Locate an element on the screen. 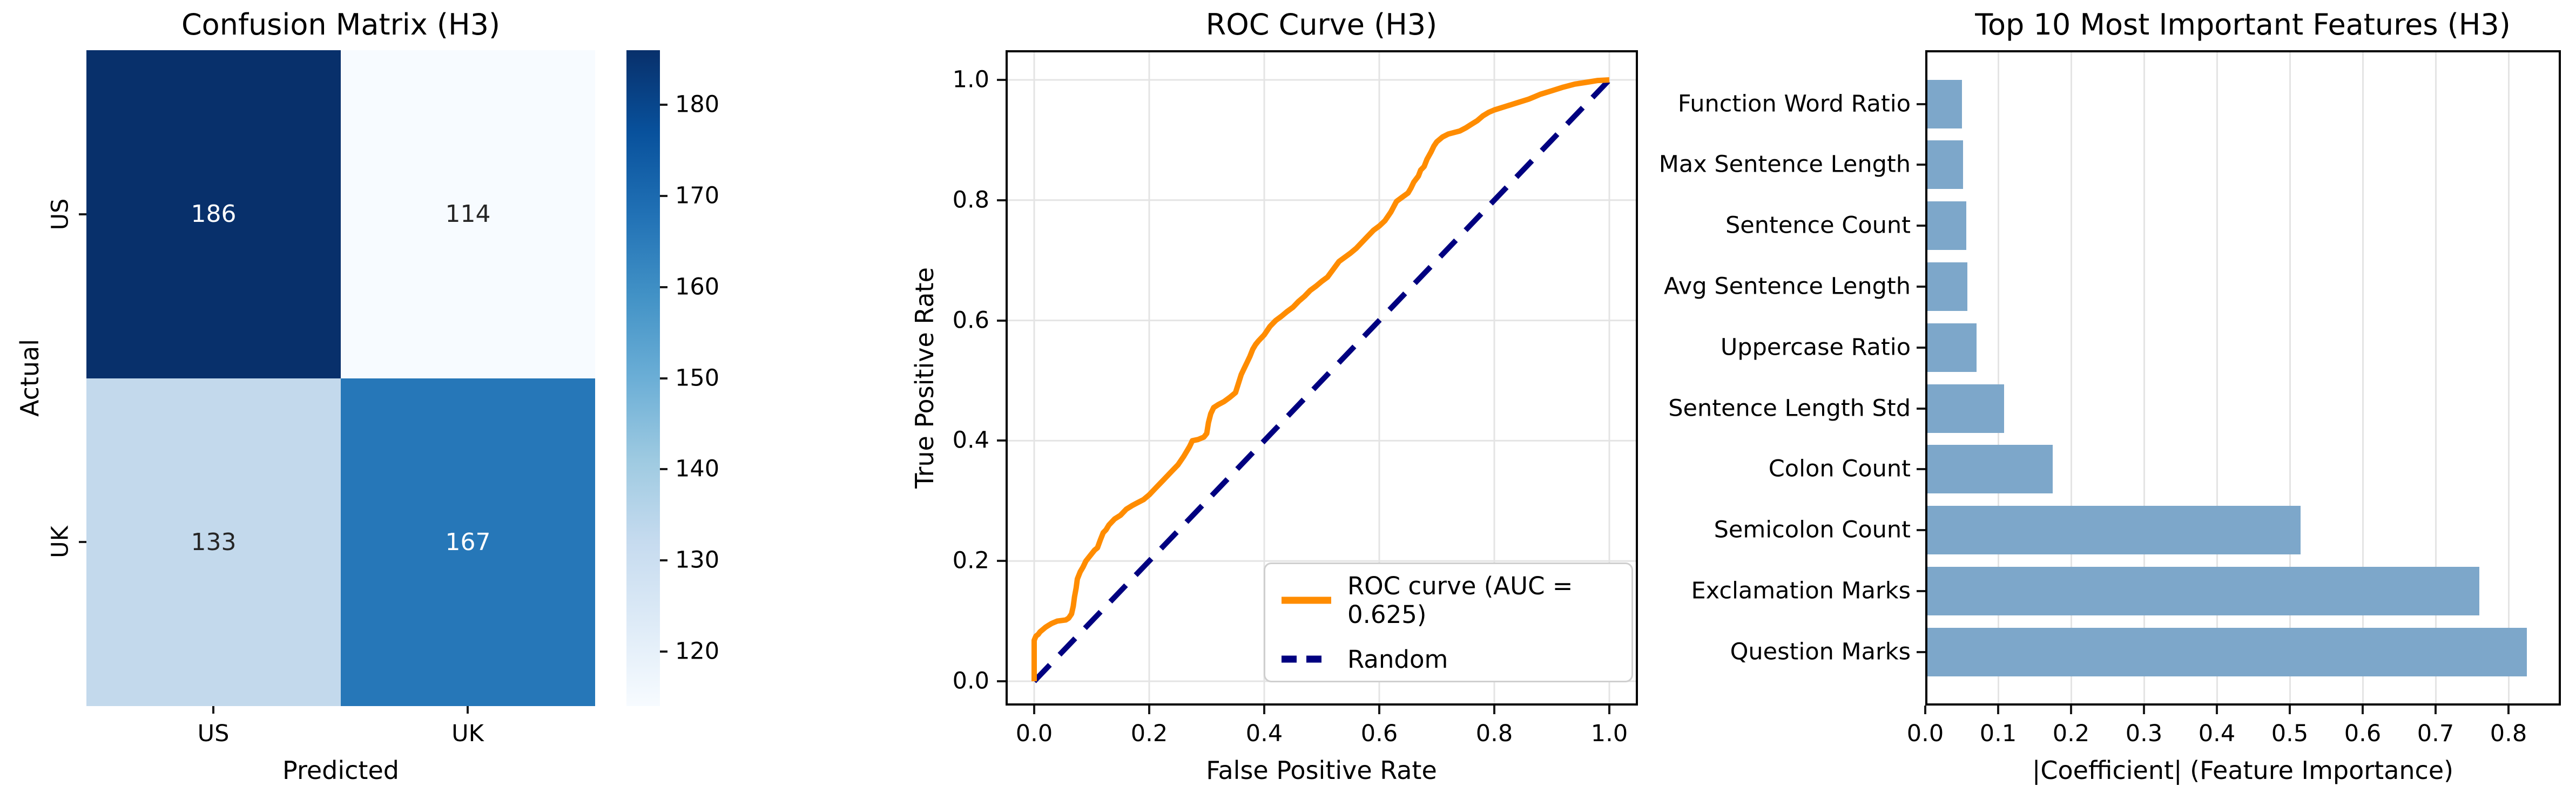 The width and height of the screenshot is (2576, 793). y-tick-label: Max Sentence Length is located at coordinates (1784, 164).